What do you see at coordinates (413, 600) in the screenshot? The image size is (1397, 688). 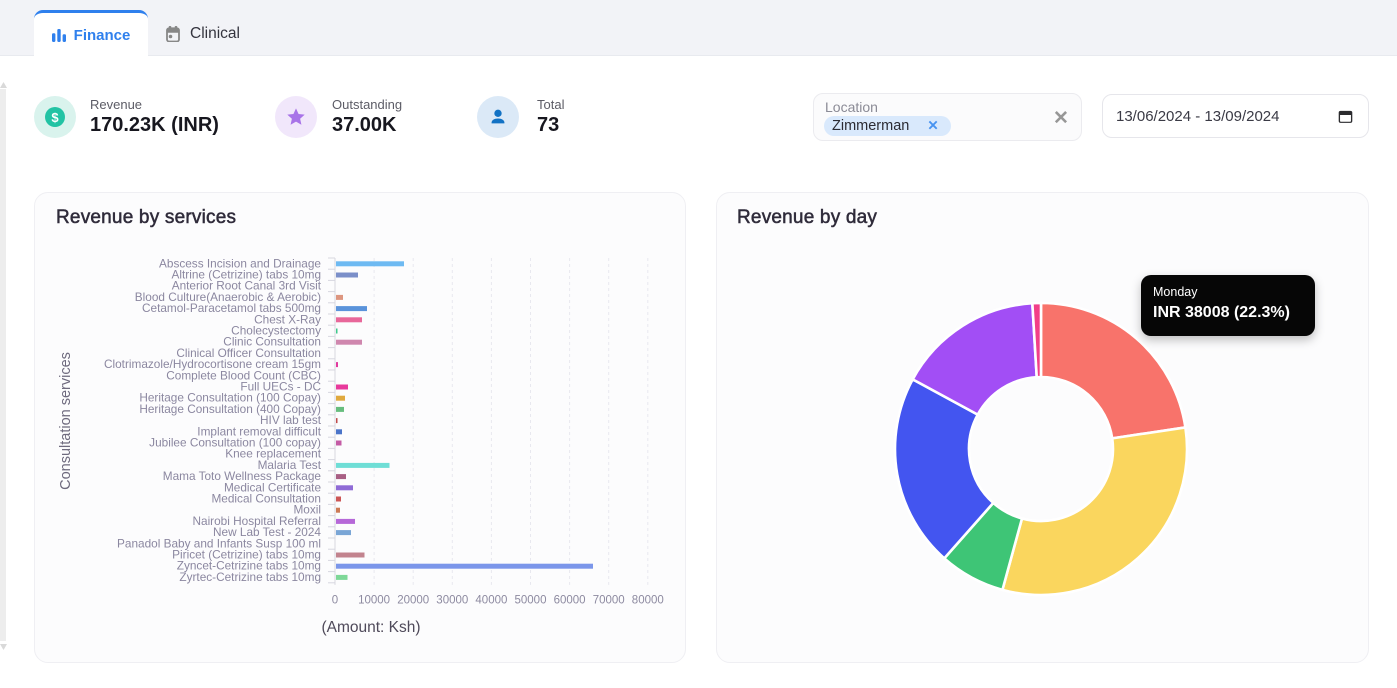 I see `svg-text: 20000` at bounding box center [413, 600].